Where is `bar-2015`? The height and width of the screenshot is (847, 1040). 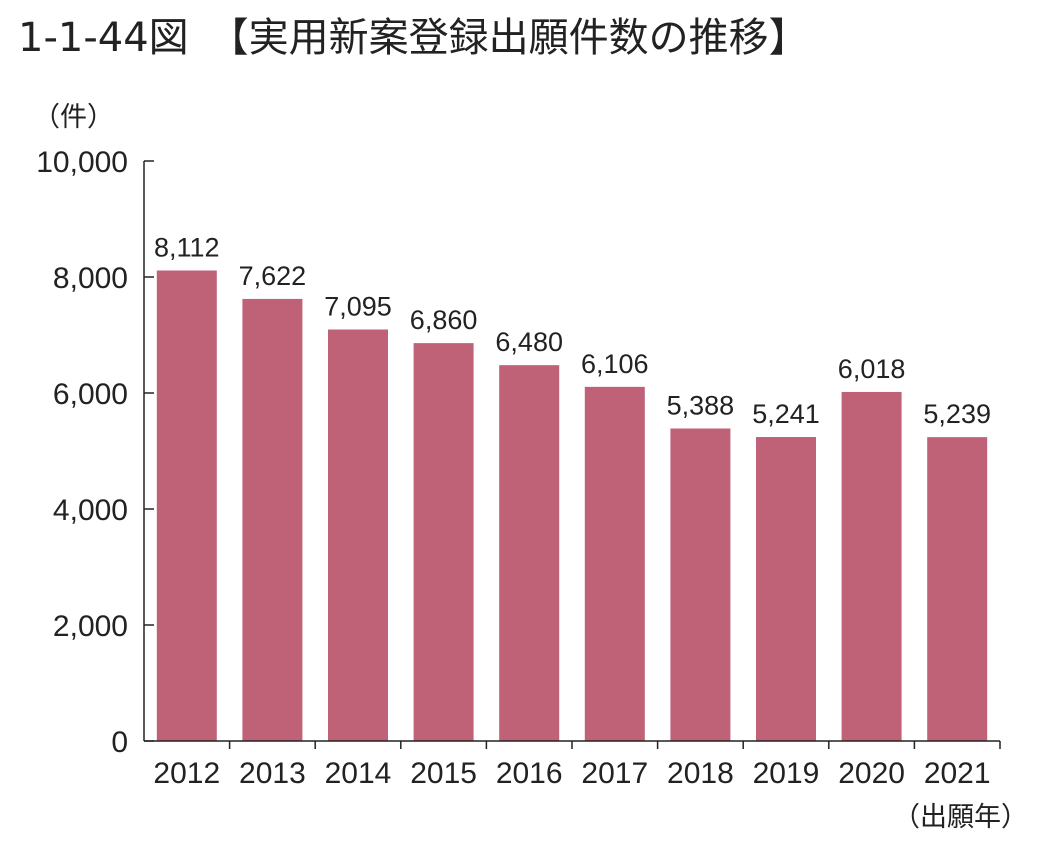
bar-2015 is located at coordinates (443, 542).